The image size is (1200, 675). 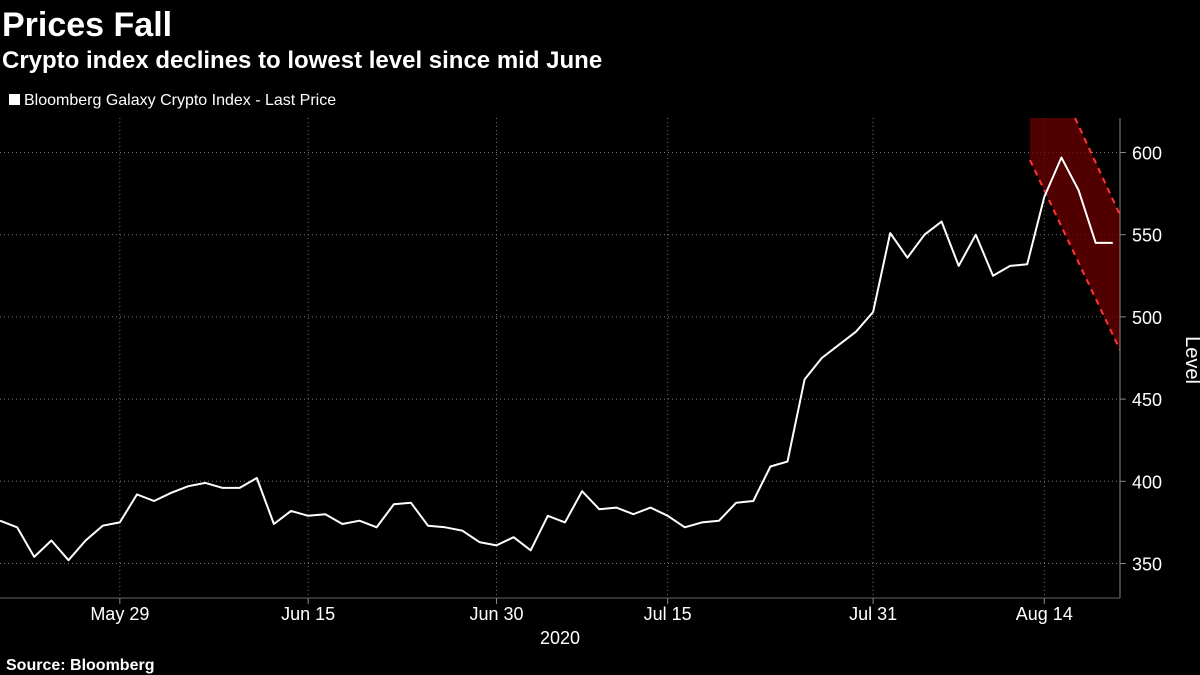 I want to click on legend-swatch, so click(x=14, y=99).